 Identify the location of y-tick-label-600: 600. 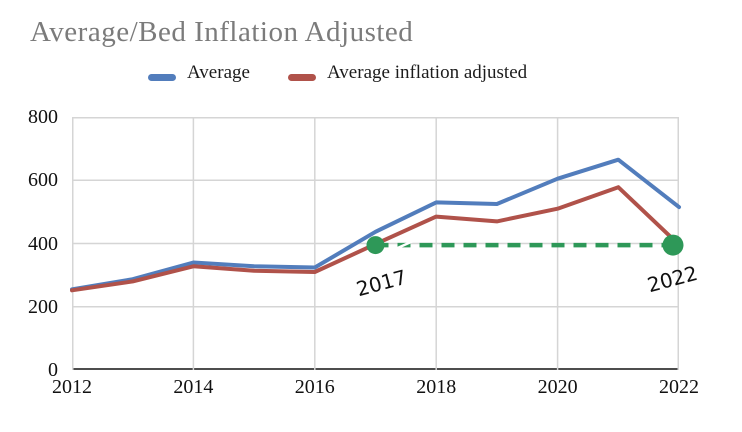
(43, 180).